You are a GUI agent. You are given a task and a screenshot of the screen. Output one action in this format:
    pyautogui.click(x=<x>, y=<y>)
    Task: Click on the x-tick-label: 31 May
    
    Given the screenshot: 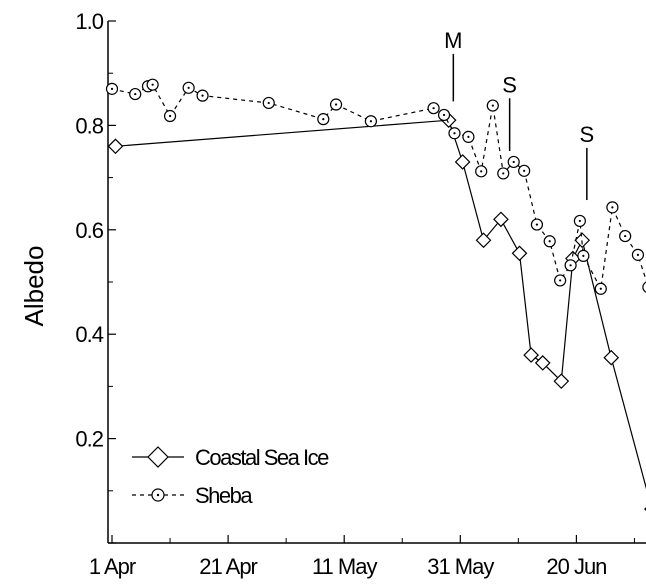 What is the action you would take?
    pyautogui.click(x=460, y=566)
    